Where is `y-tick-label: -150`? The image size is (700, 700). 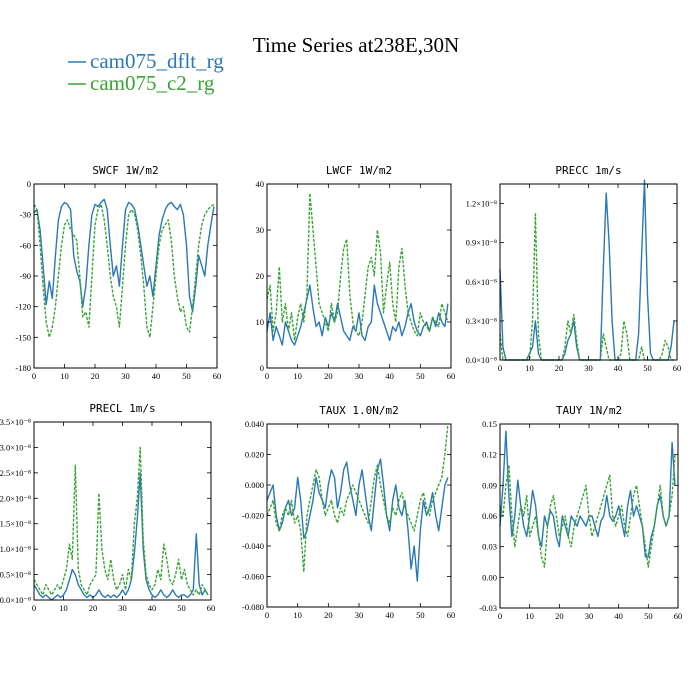
y-tick-label: -150 is located at coordinates (23, 337).